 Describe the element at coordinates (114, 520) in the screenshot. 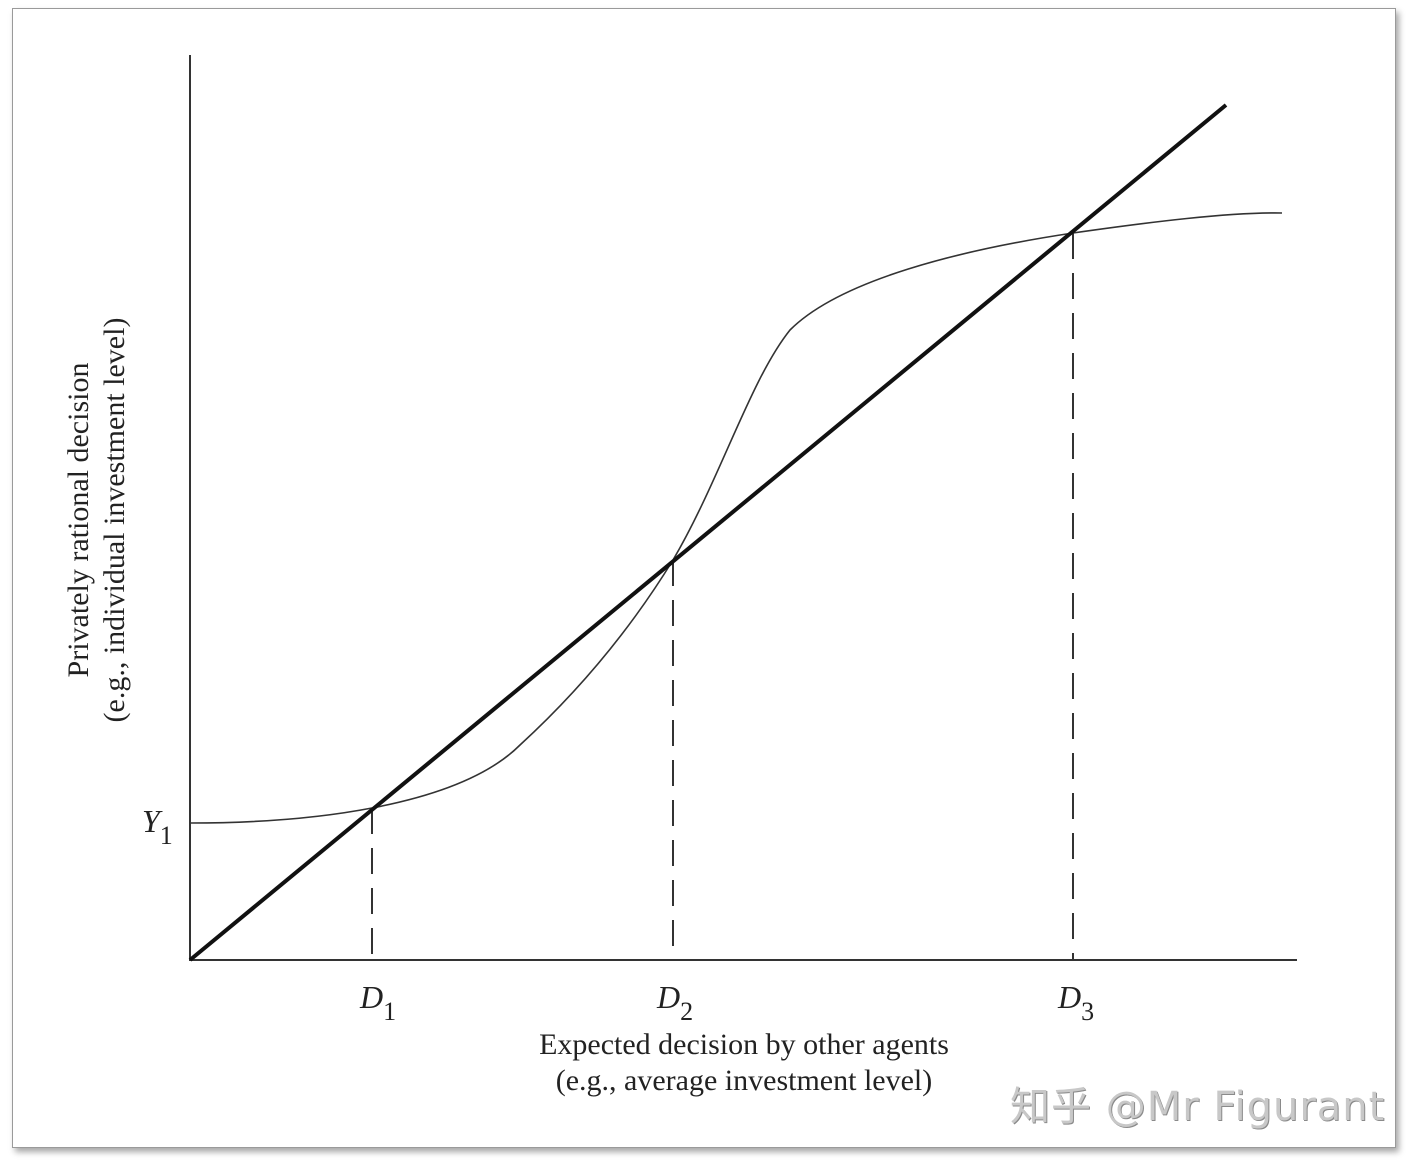

I see `y-axis-label-line2: (e.g., individual investment level)` at that location.